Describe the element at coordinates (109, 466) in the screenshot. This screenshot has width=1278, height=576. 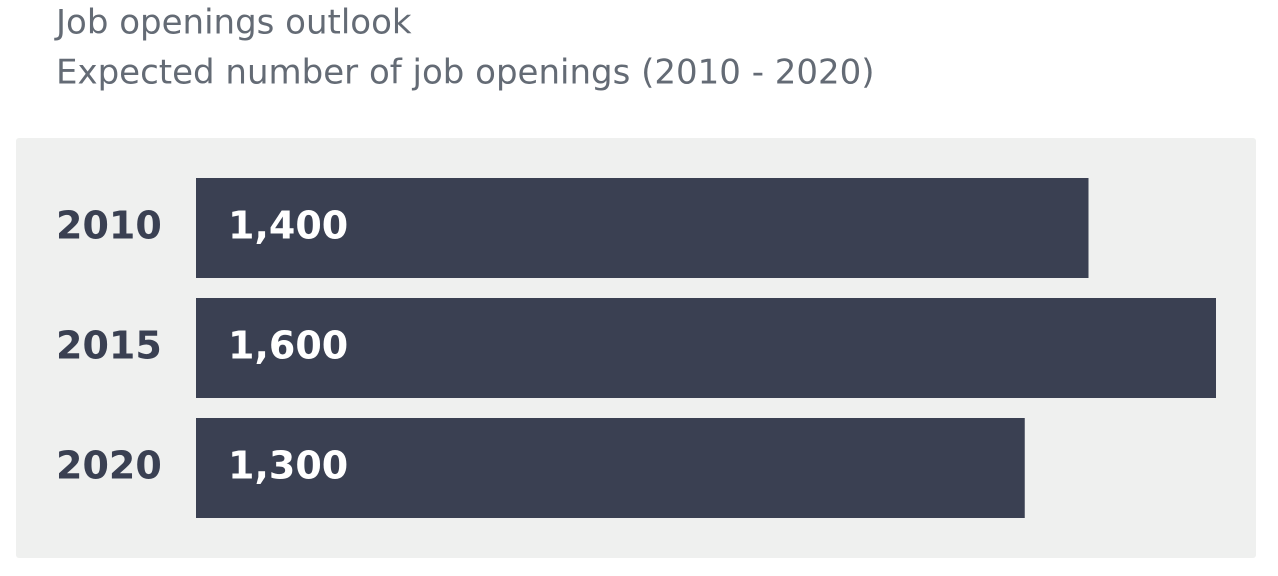
I see `category-label: 2020` at that location.